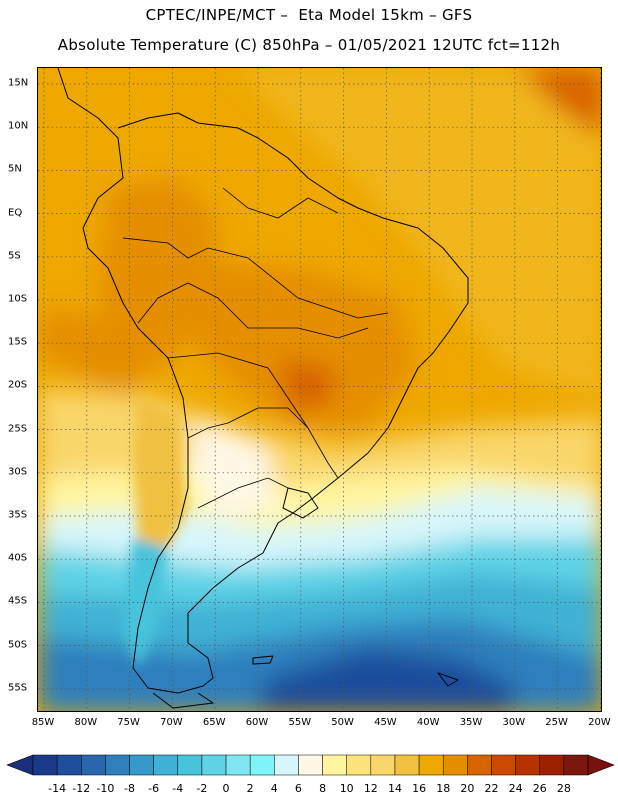 Image resolution: width=618 pixels, height=800 pixels. I want to click on colorbar-label: -12, so click(81, 788).